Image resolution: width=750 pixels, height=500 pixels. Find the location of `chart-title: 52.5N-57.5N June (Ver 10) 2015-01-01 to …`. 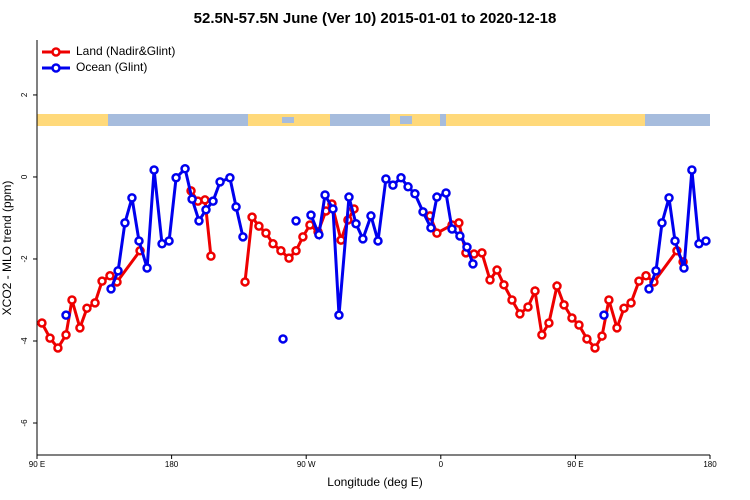

chart-title: 52.5N-57.5N June (Ver 10) 2015-01-01 to … is located at coordinates (375, 18).